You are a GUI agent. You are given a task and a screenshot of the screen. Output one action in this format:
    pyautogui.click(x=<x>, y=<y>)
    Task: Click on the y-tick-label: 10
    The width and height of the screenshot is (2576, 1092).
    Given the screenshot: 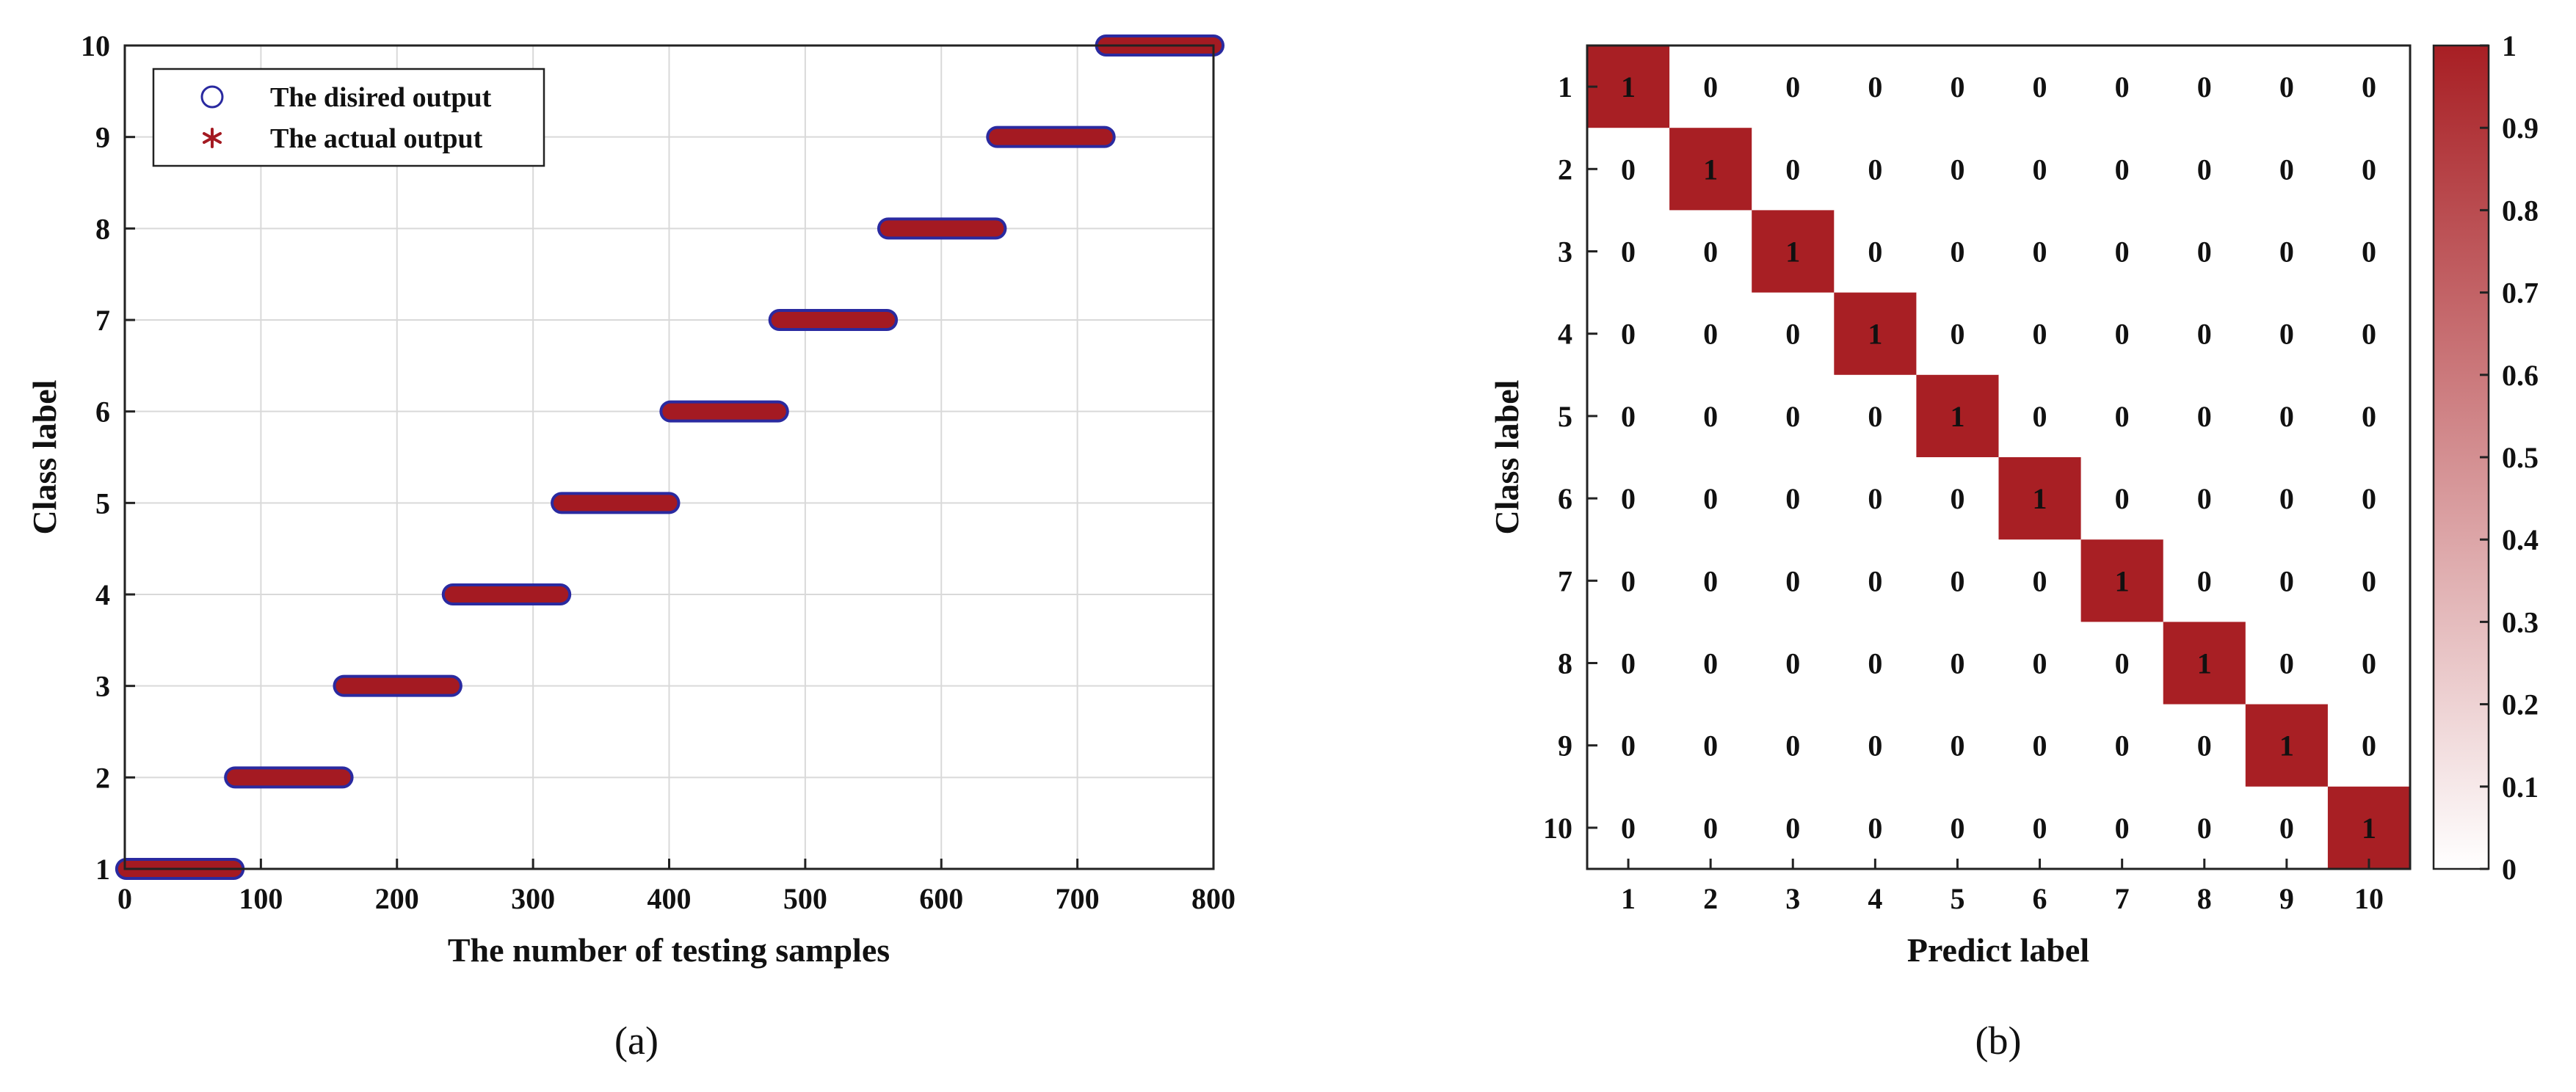 What is the action you would take?
    pyautogui.click(x=95, y=45)
    